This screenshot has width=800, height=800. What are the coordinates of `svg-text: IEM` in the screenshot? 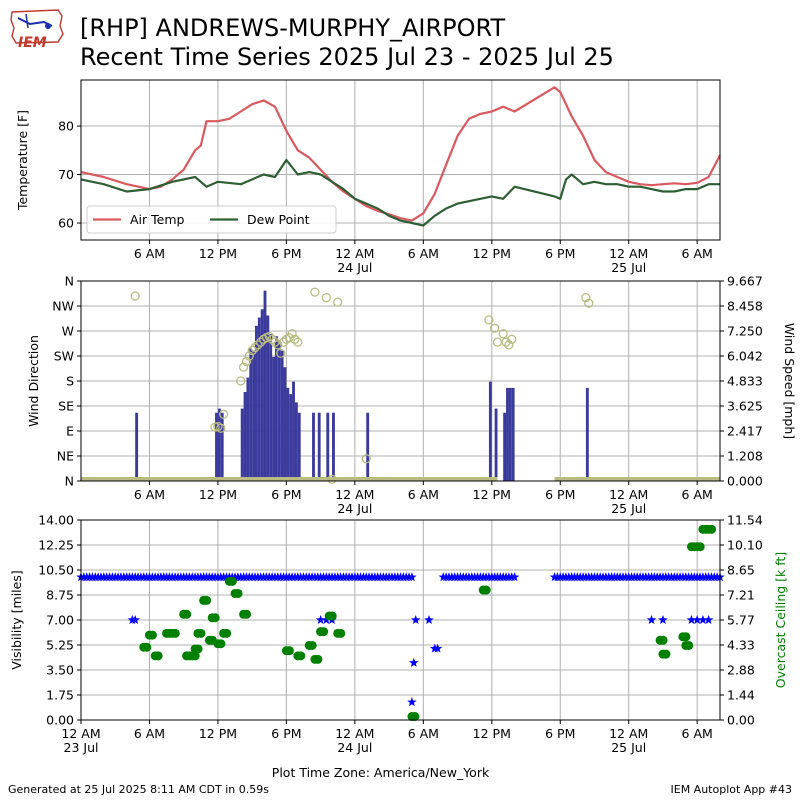 It's located at (32, 42).